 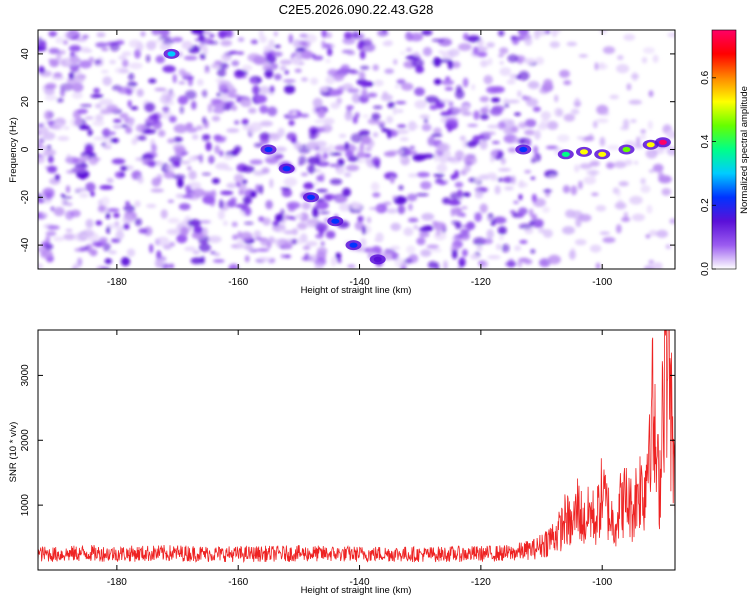 I want to click on signal-track-point, so click(x=650, y=145).